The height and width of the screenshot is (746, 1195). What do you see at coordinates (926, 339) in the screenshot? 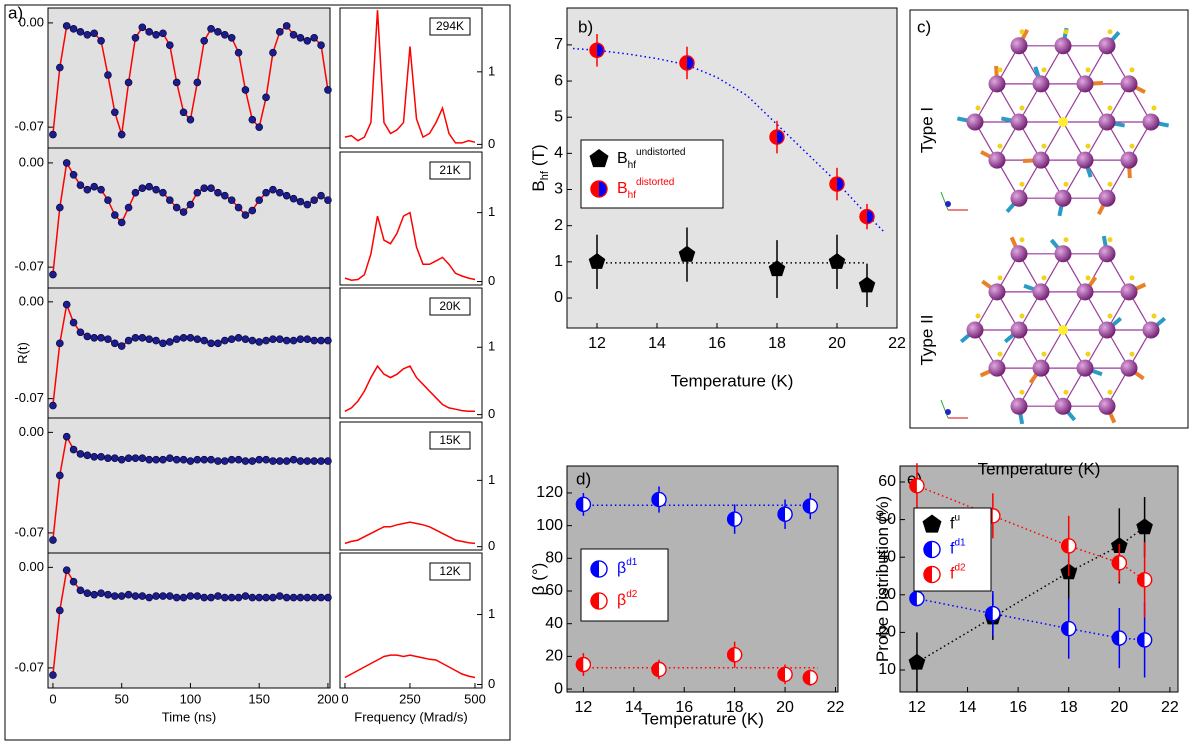
I see `structure-label: Type II` at bounding box center [926, 339].